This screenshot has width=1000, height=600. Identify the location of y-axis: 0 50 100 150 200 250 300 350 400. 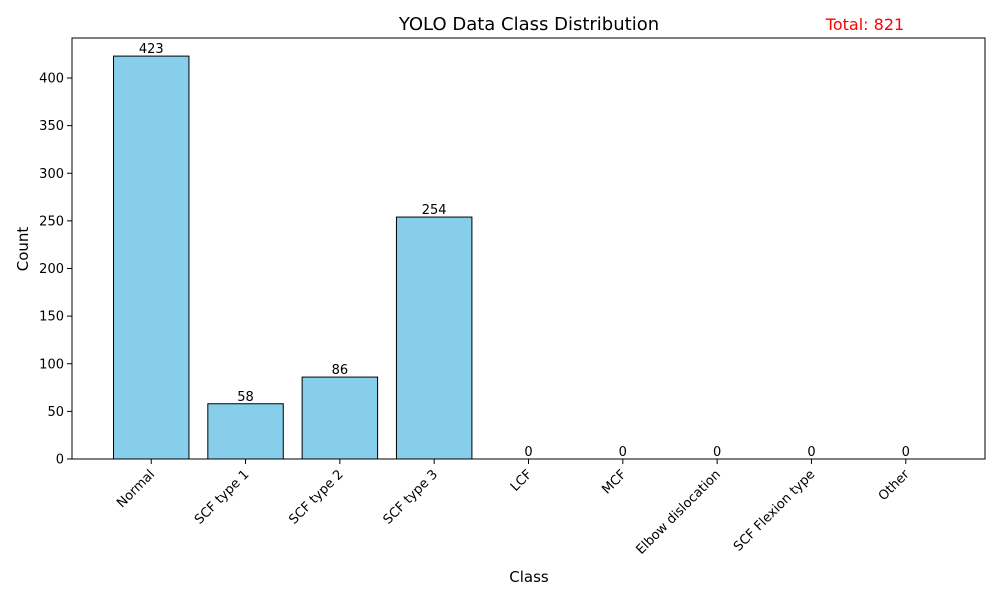
(55, 270).